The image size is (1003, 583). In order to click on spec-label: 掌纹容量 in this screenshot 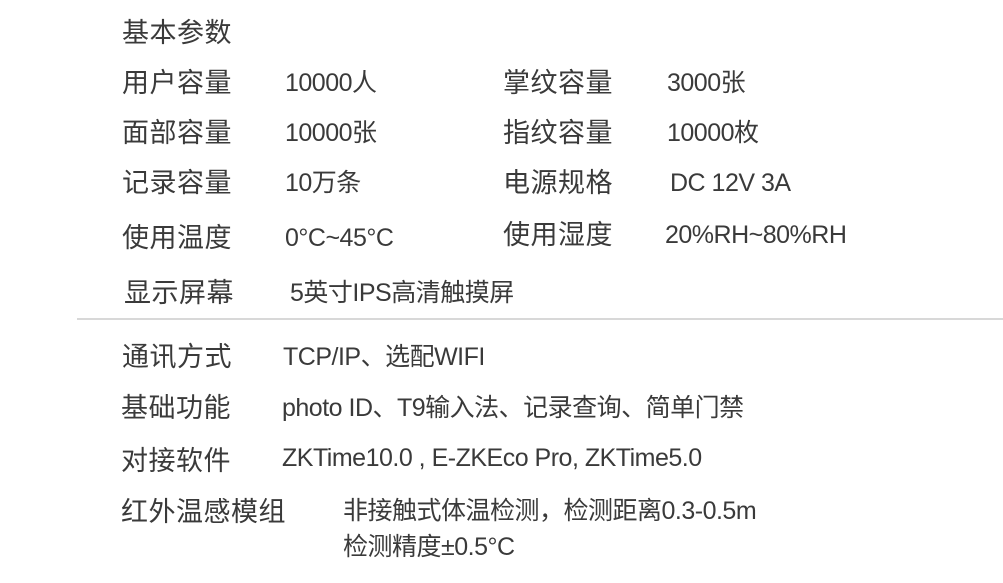, I will do `click(558, 83)`.